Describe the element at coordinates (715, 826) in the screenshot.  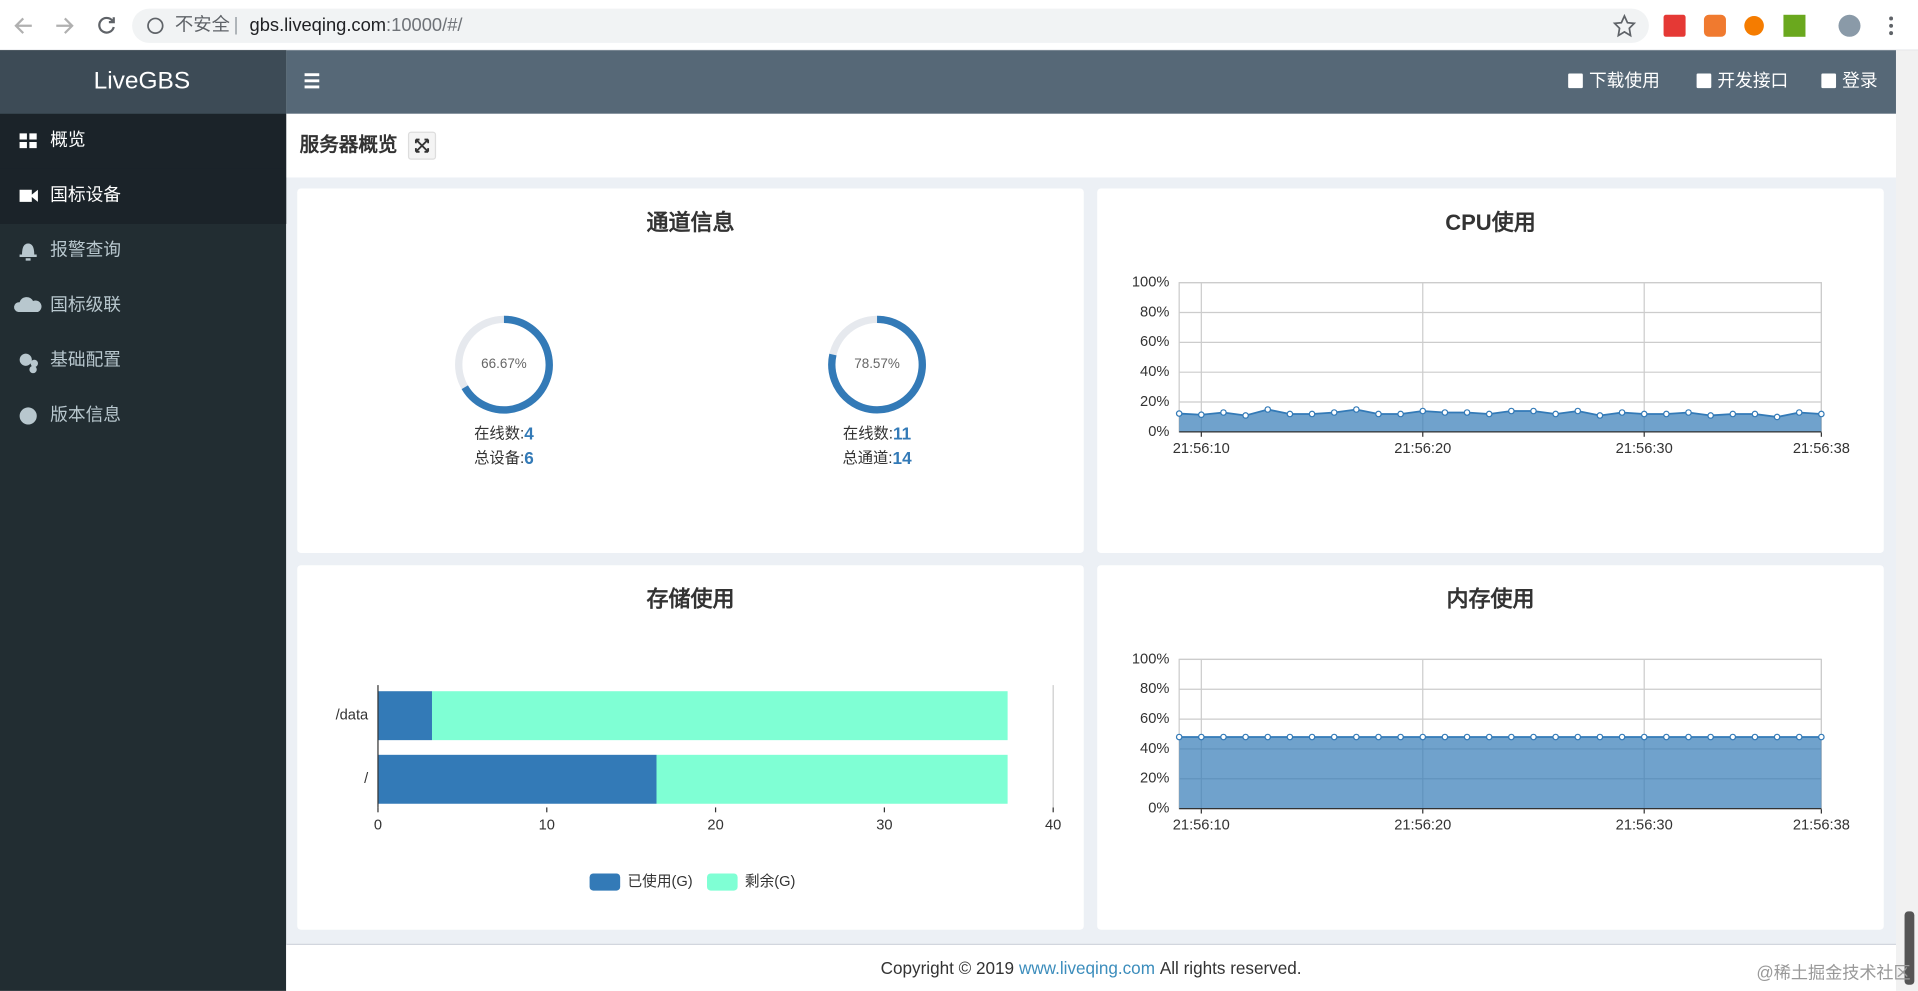
I see `x-tick-label: 20` at that location.